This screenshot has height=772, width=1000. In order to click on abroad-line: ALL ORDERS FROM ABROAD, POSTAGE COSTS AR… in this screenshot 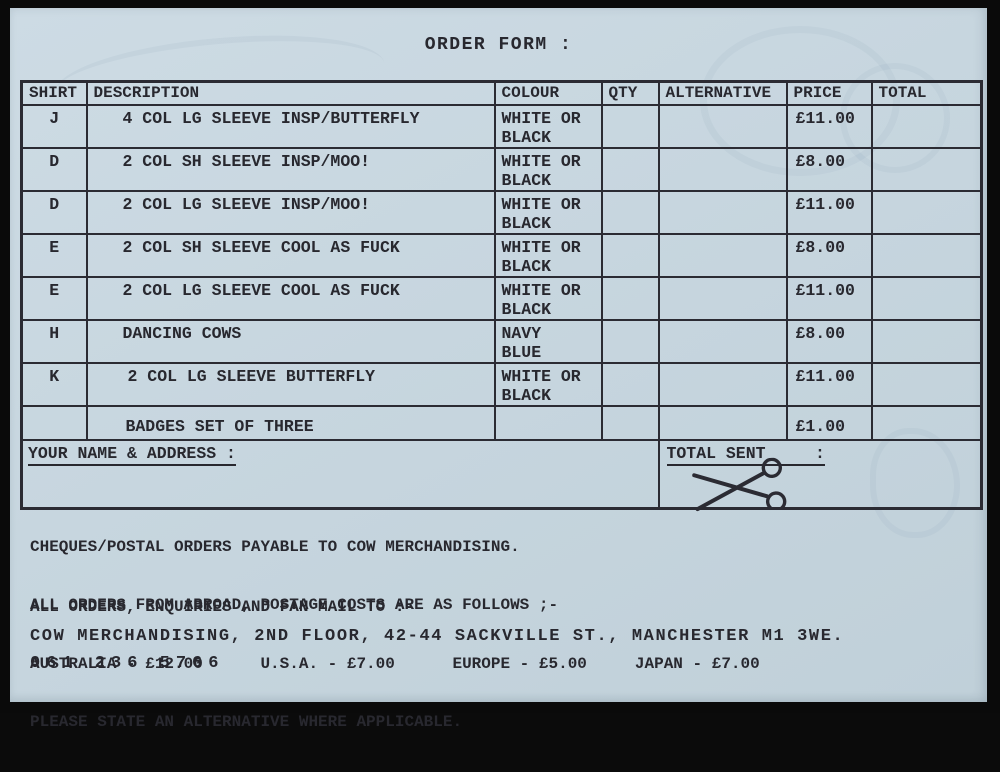, I will do `click(294, 605)`.